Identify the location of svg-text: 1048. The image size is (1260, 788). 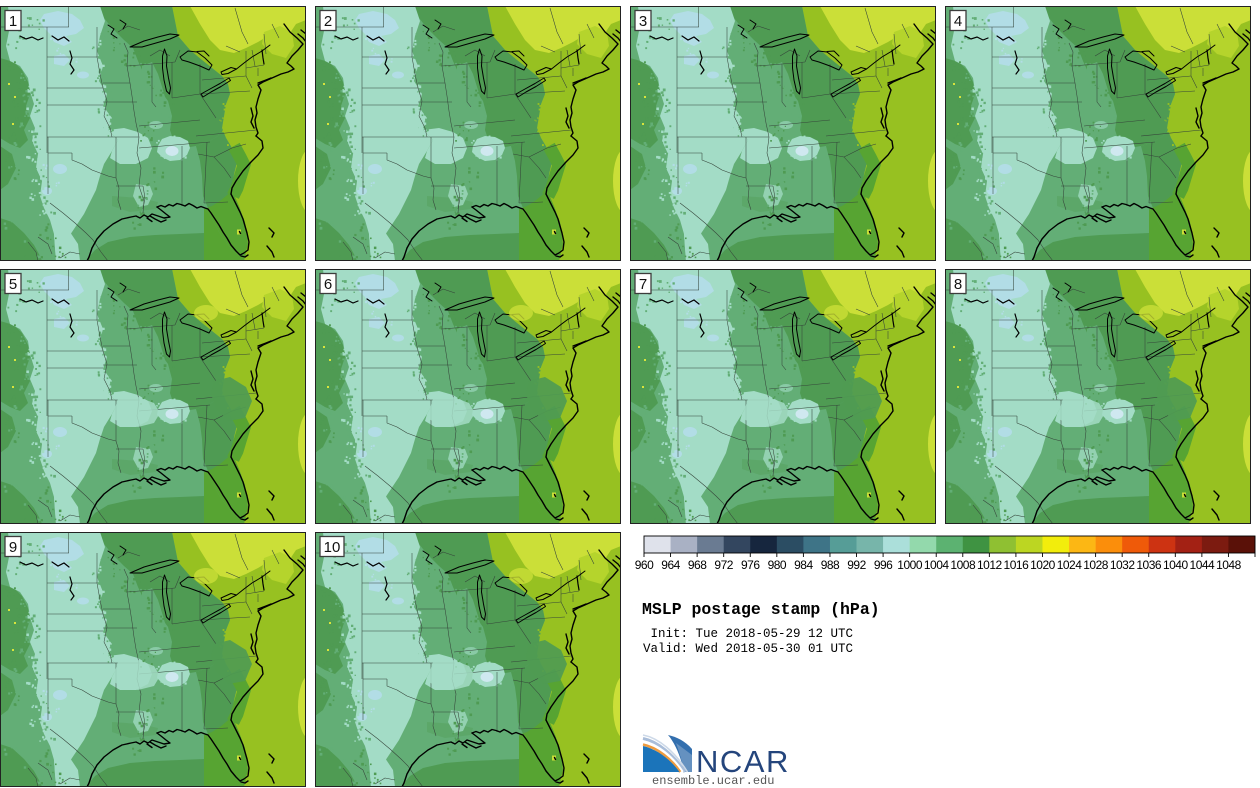
(1229, 565).